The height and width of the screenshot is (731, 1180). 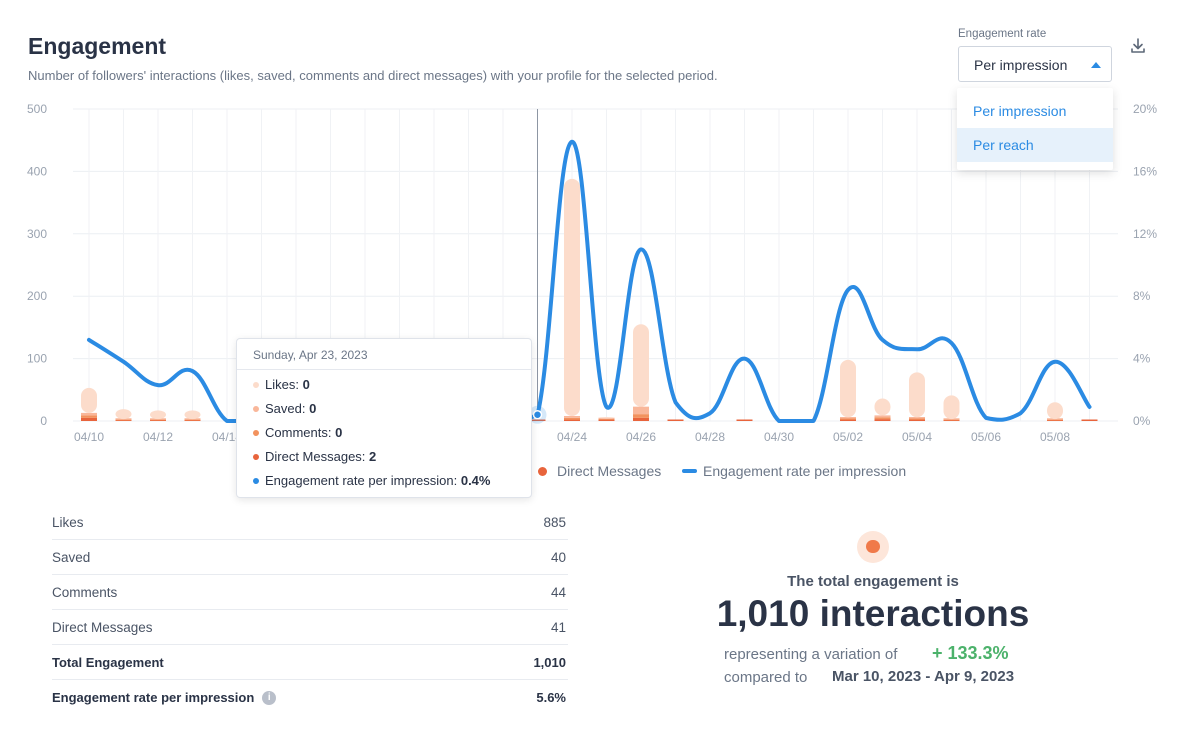 I want to click on x-tick-label: 05/02, so click(x=848, y=437).